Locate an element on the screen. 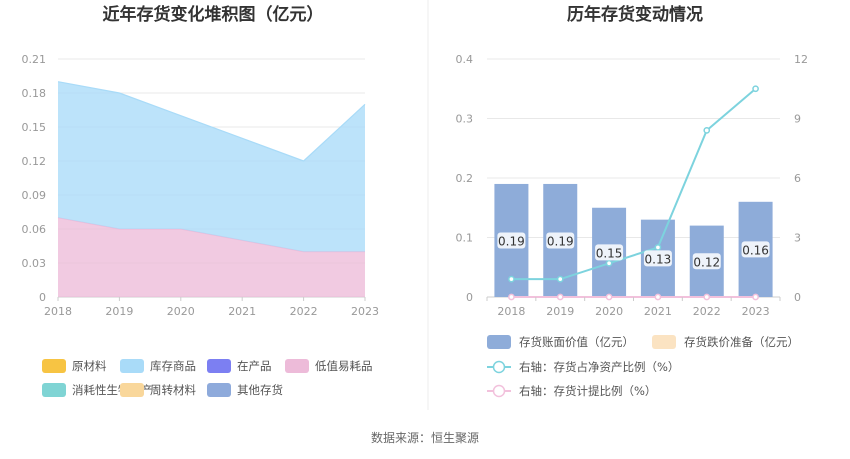 This screenshot has height=459, width=850. right-y-tick-label: 0.3 is located at coordinates (465, 119).